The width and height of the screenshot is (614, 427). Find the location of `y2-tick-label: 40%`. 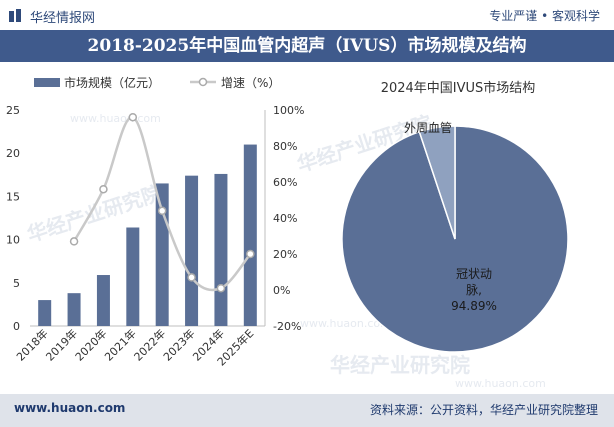

y2-tick-label: 40% is located at coordinates (285, 218).